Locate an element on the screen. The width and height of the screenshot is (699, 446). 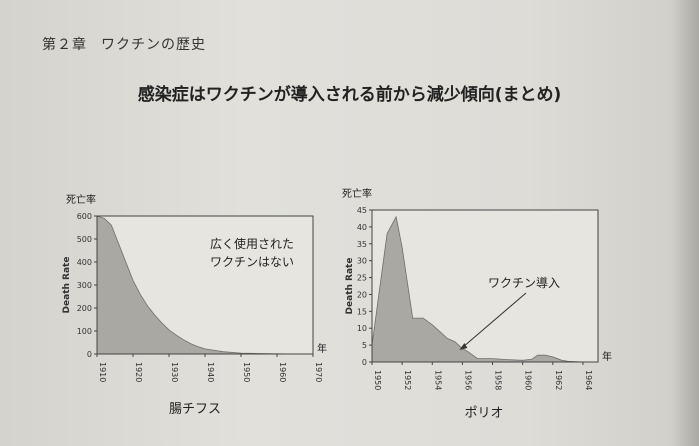
polio-annotation: ワクチン導入 is located at coordinates (524, 283).